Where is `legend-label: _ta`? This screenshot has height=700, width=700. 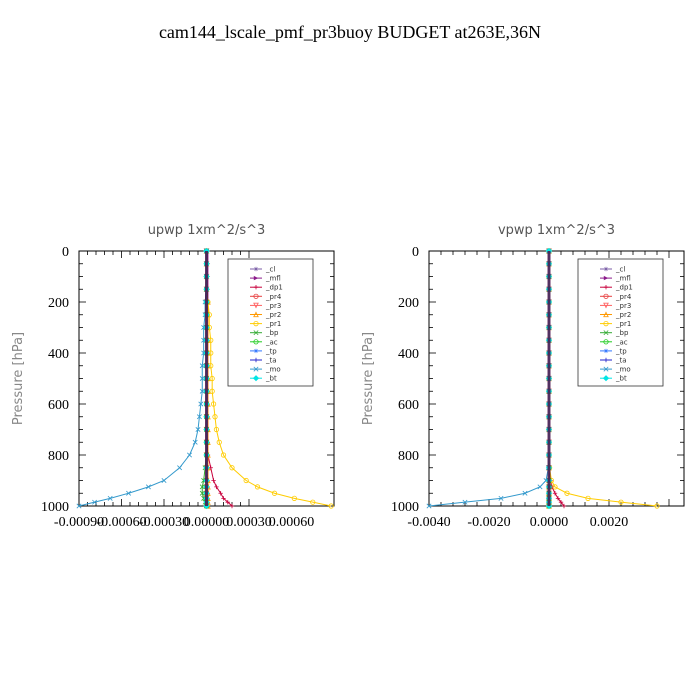 legend-label: _ta is located at coordinates (621, 361).